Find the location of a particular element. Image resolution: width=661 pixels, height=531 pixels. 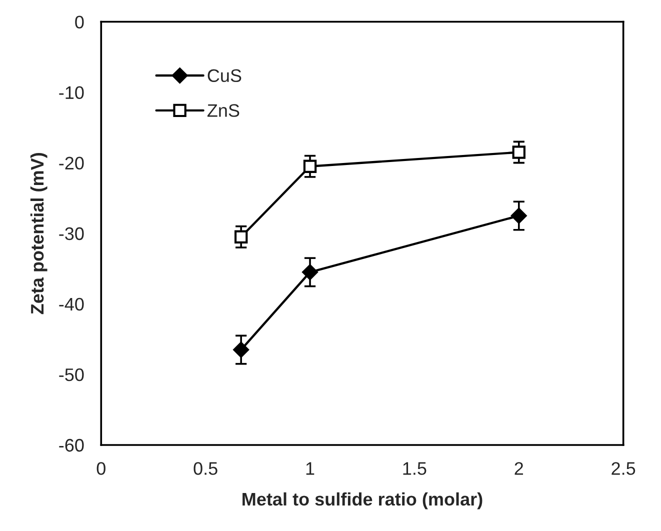

legend-label: CuS is located at coordinates (225, 75).